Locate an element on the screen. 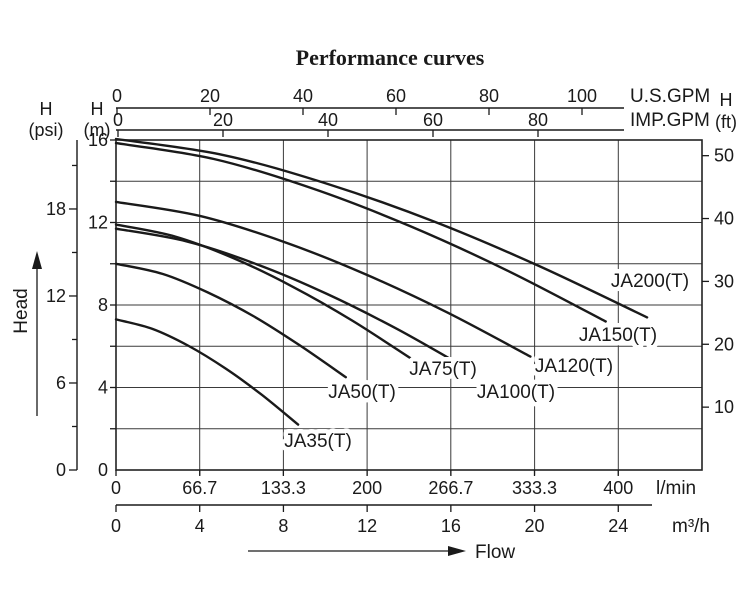  head-axis-label: Head is located at coordinates (21, 310).